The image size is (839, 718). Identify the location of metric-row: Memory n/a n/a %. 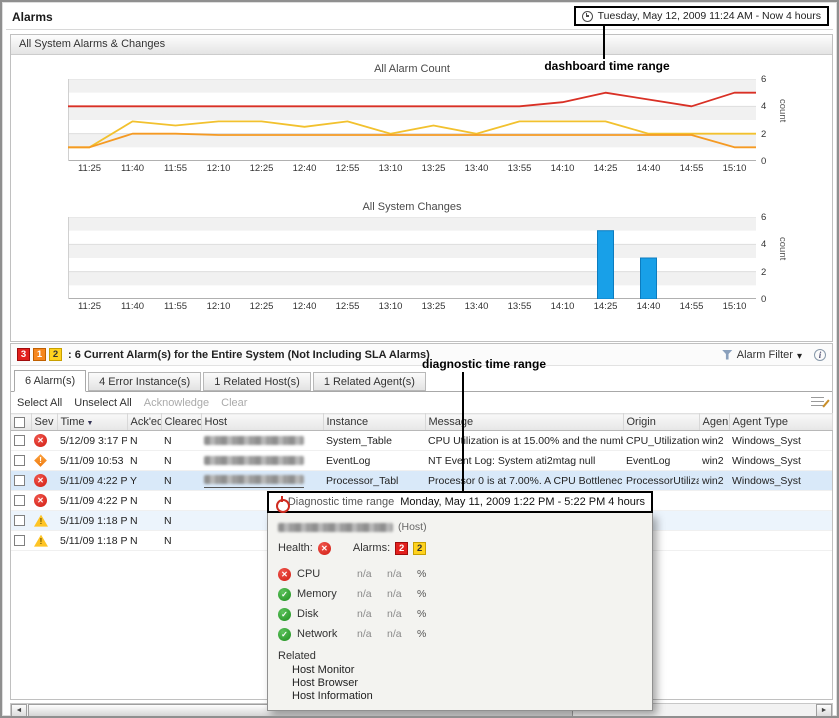
(460, 594).